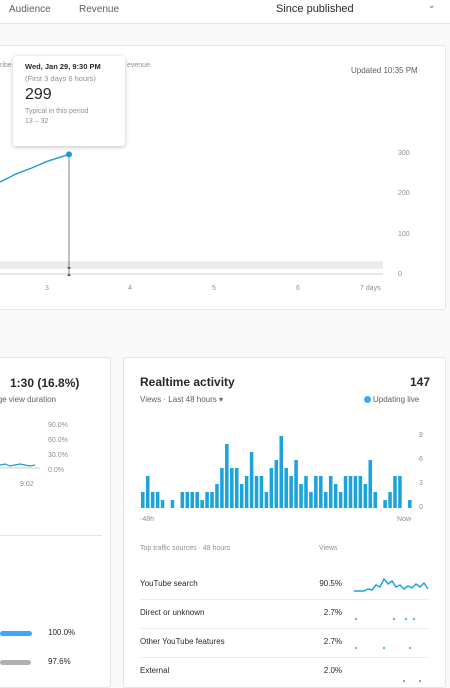 This screenshot has width=450, height=688. What do you see at coordinates (58, 425) in the screenshot?
I see `retention-tick: 90.0%` at bounding box center [58, 425].